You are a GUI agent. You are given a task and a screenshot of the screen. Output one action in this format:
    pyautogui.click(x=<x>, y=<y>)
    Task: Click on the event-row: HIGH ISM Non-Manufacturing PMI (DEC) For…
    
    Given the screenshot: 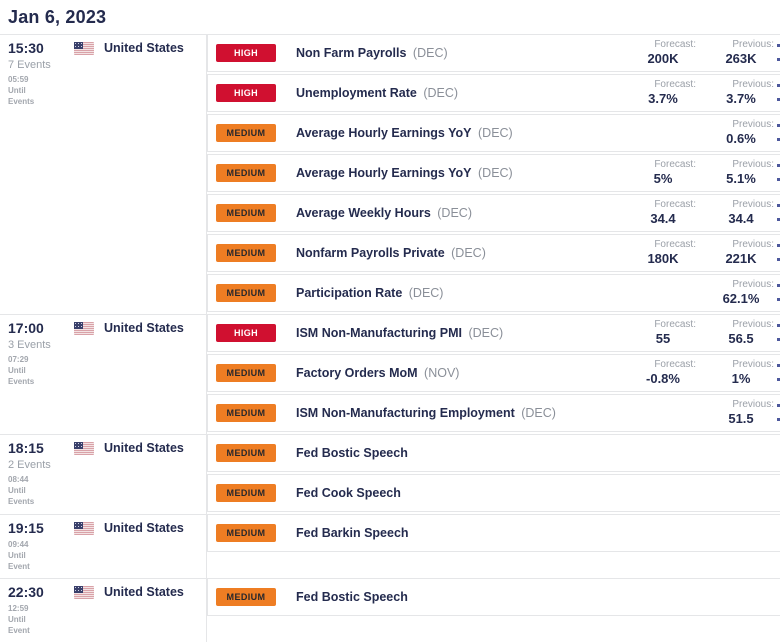 What is the action you would take?
    pyautogui.click(x=493, y=333)
    